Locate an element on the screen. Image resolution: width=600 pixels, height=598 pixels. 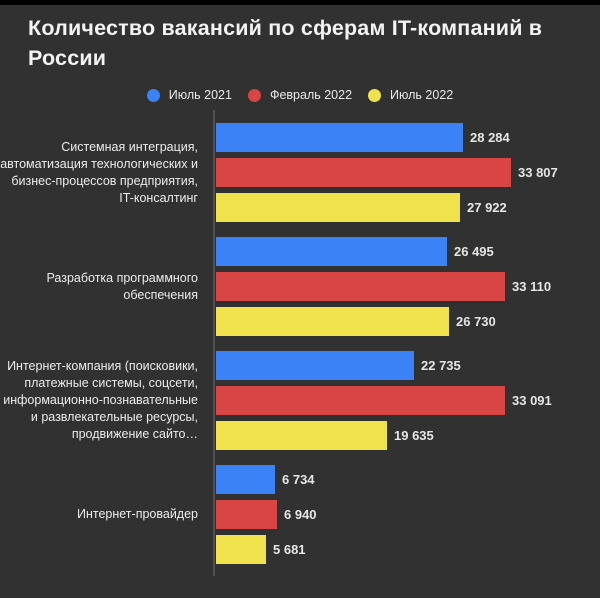
bar-row: 28 284 is located at coordinates (387, 137).